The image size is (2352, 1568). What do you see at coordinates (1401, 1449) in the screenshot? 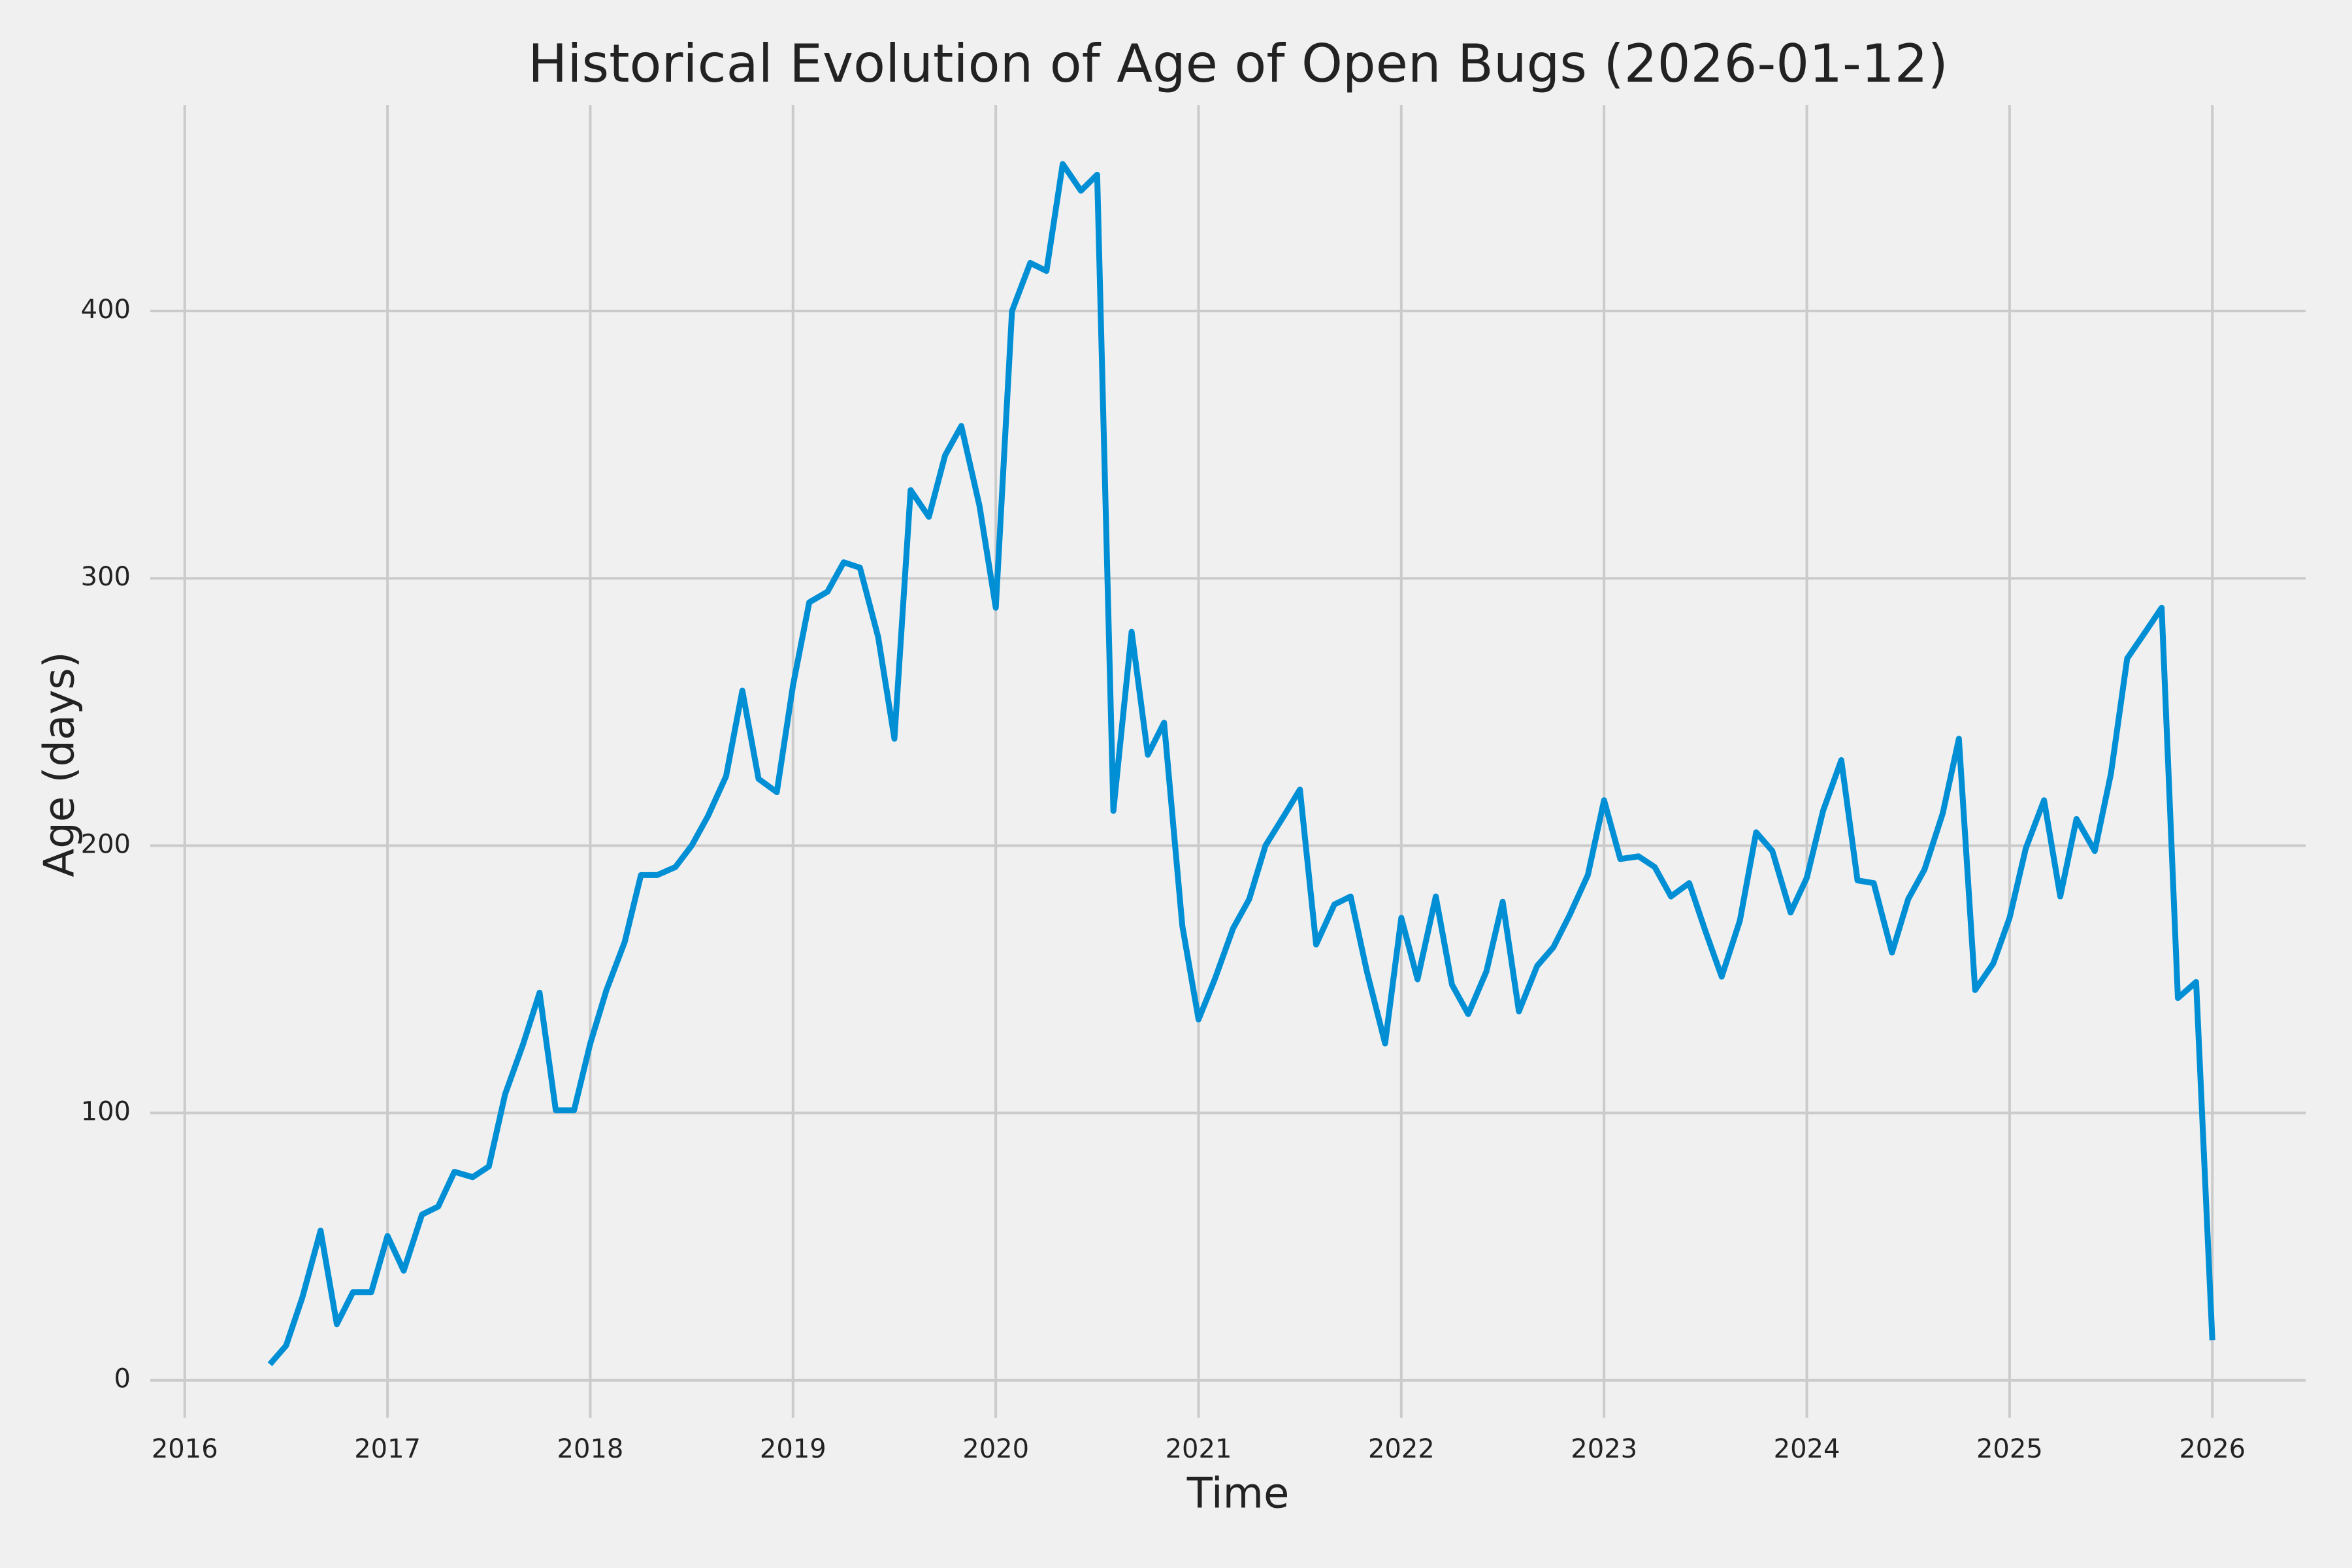
I see `x-tick-label: 2022` at bounding box center [1401, 1449].